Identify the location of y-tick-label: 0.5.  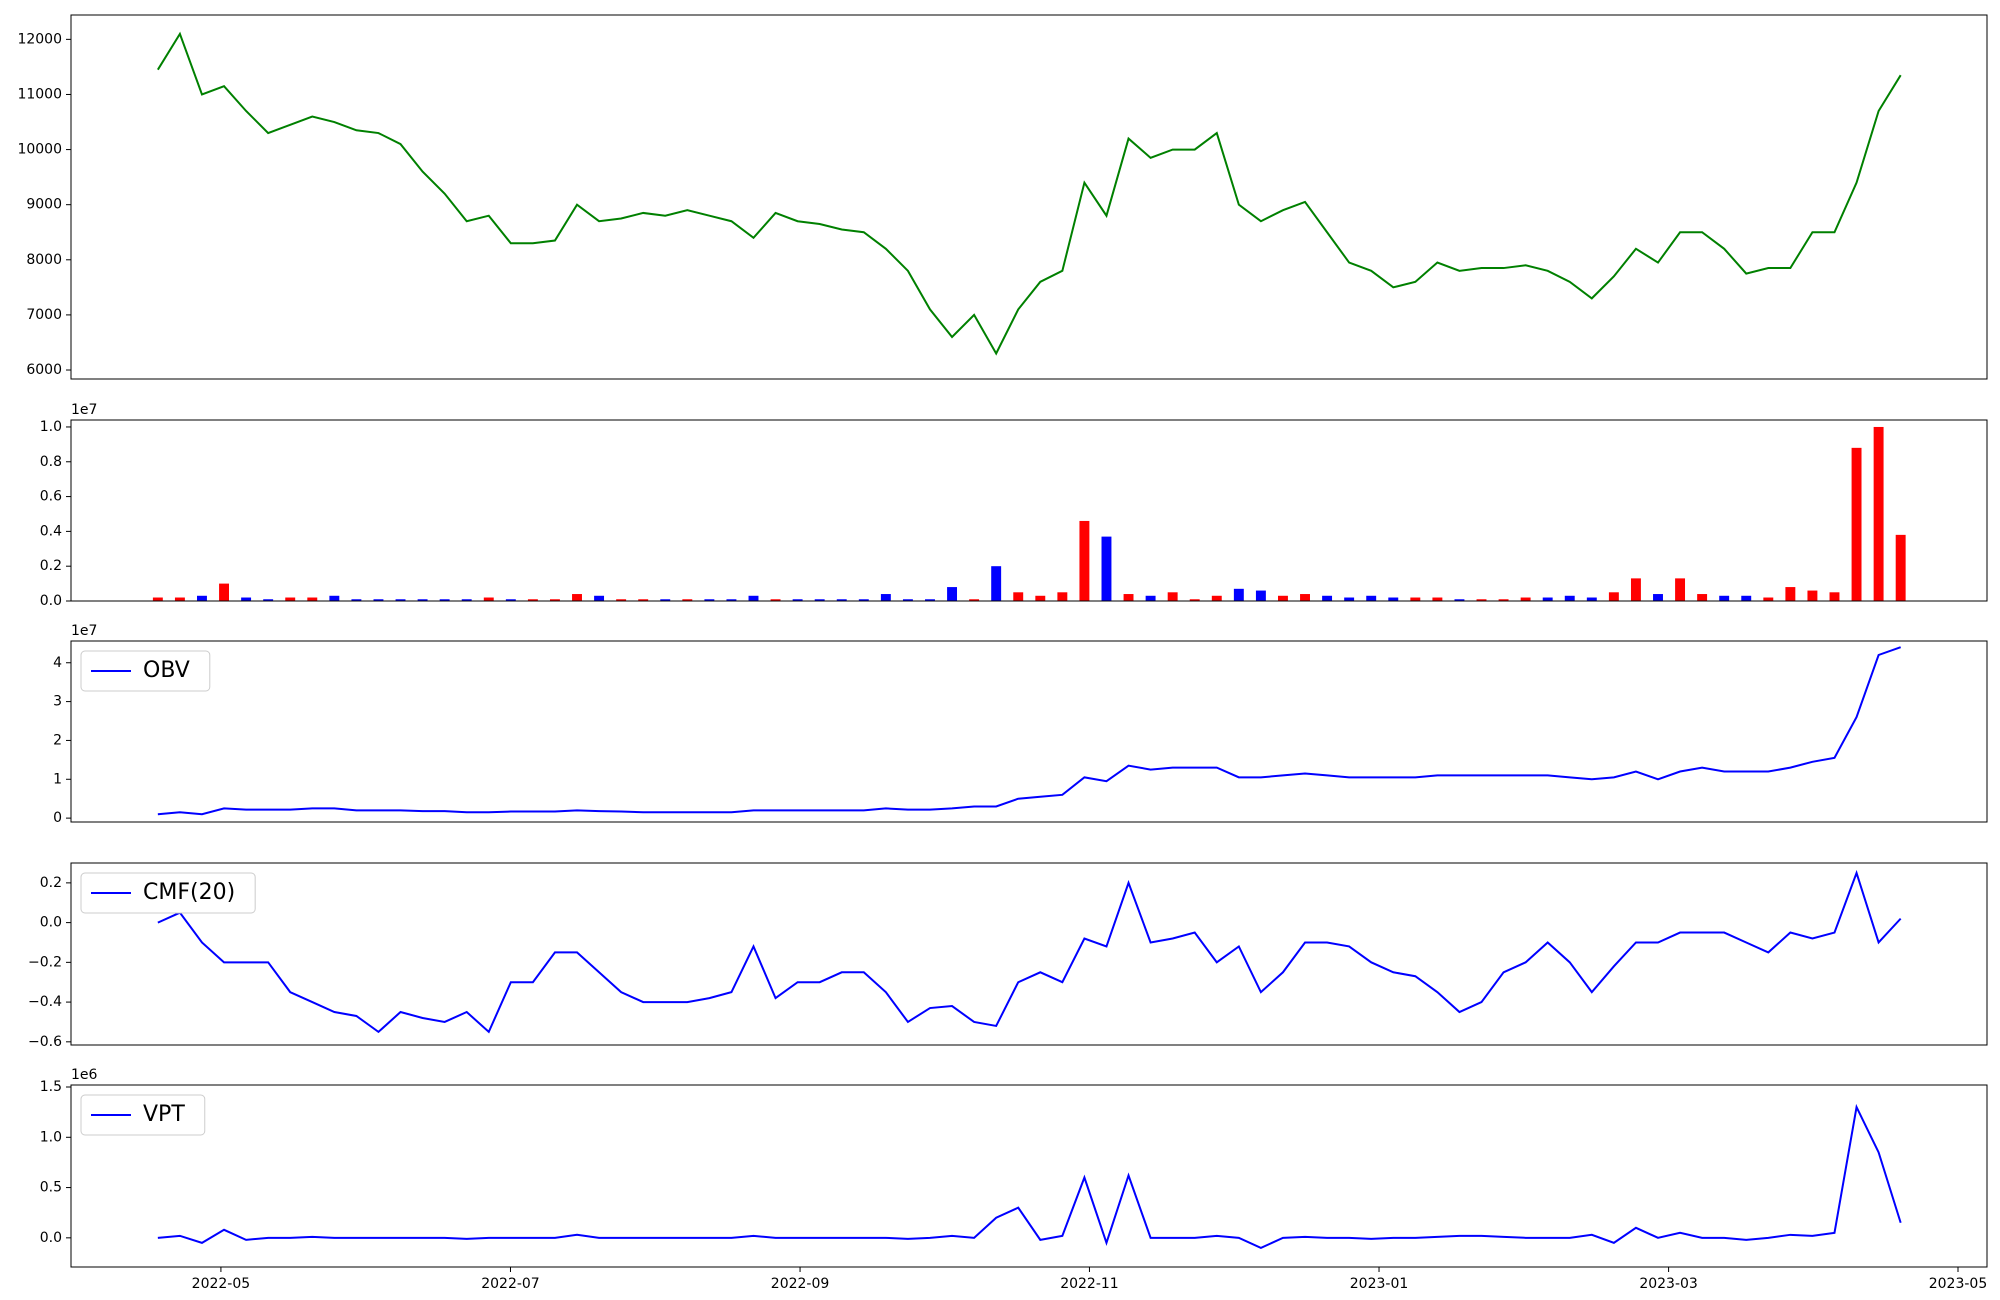
(51, 1188).